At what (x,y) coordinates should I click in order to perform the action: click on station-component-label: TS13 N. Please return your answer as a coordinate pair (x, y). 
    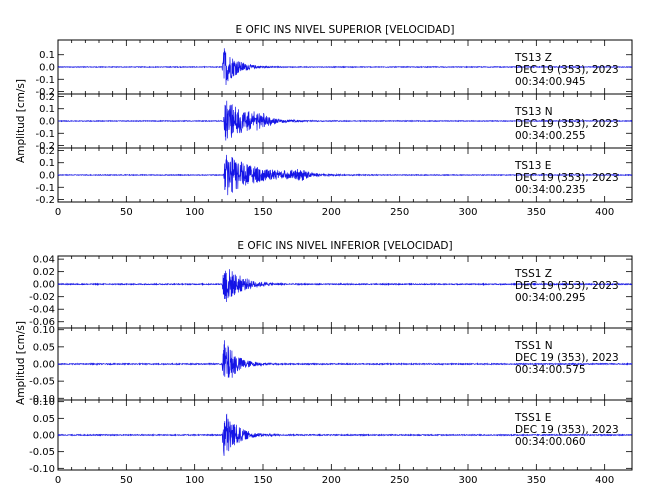
    Looking at the image, I should click on (533, 112).